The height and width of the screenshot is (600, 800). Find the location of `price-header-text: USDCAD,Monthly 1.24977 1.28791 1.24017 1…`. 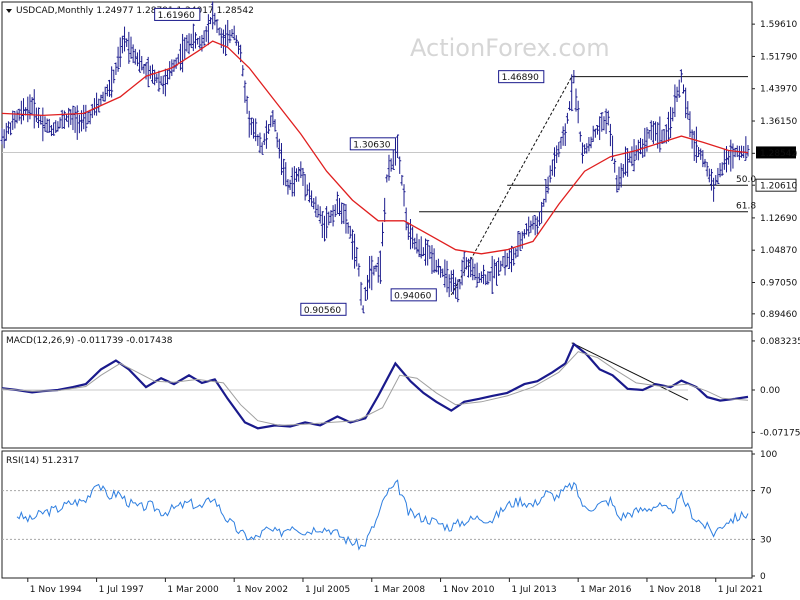

price-header-text: USDCAD,Monthly 1.24977 1.28791 1.24017 1… is located at coordinates (135, 11).